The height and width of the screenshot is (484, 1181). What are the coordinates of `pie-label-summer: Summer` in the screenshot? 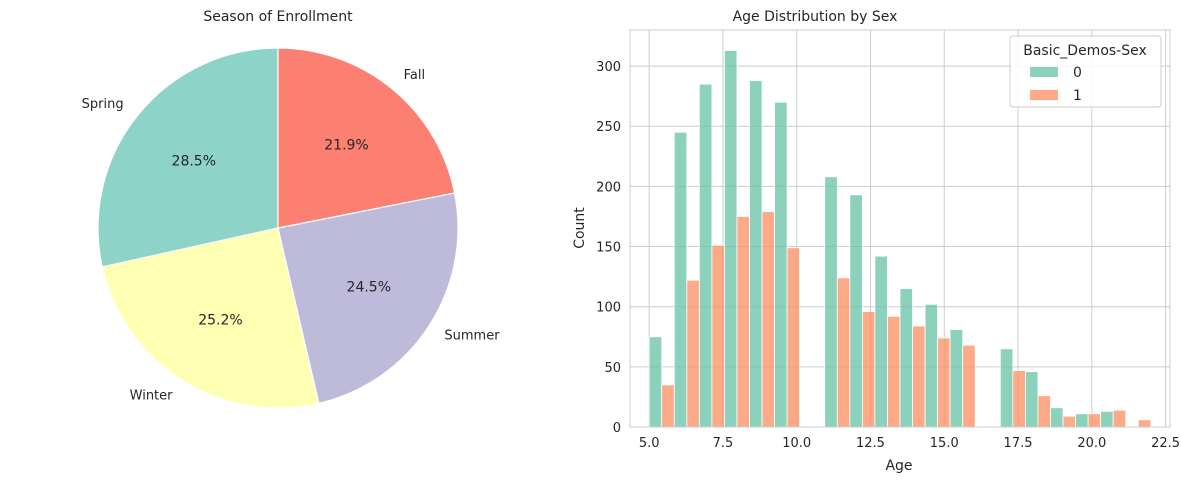 It's located at (472, 335).